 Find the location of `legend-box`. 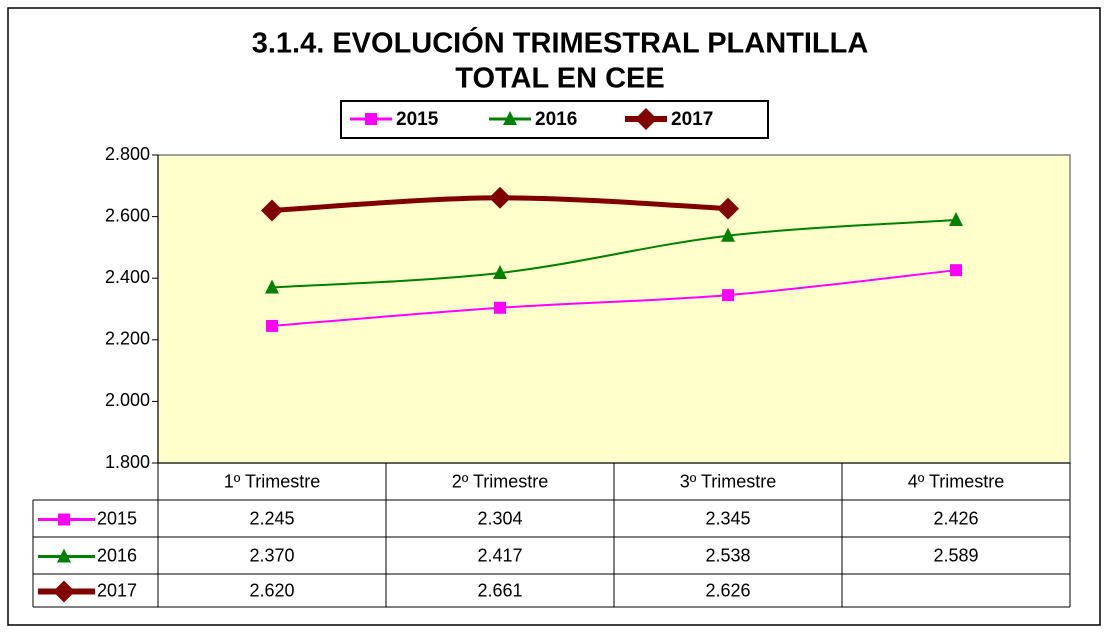

legend-box is located at coordinates (554, 119).